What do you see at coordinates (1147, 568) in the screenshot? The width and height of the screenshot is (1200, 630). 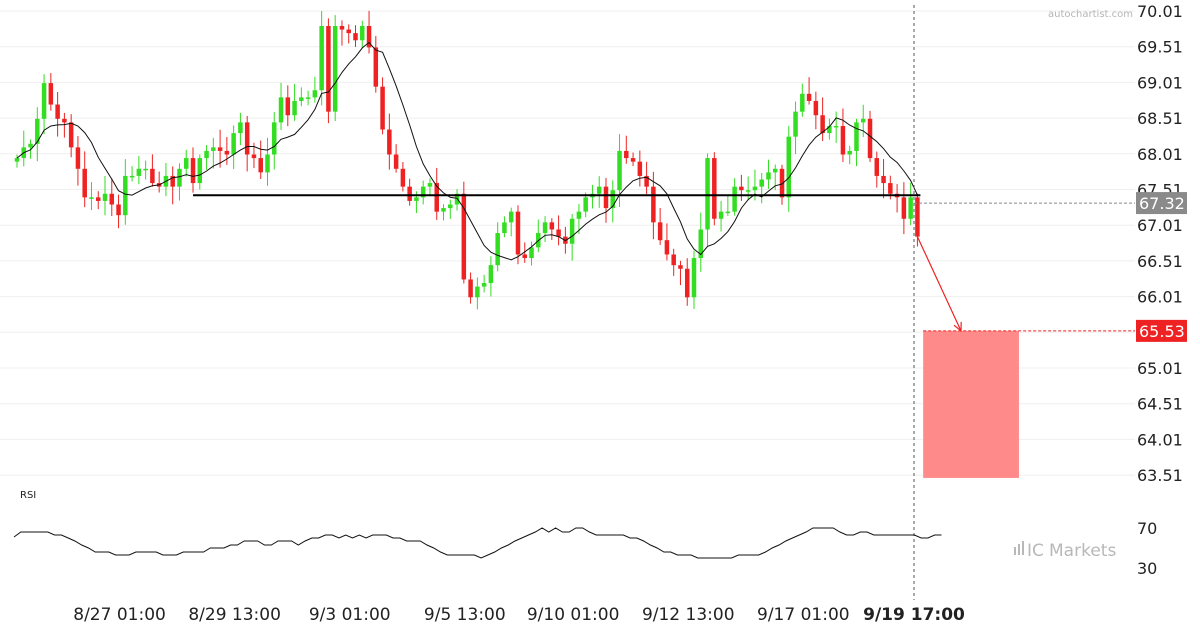 I see `rsi-tick-label: 30` at bounding box center [1147, 568].